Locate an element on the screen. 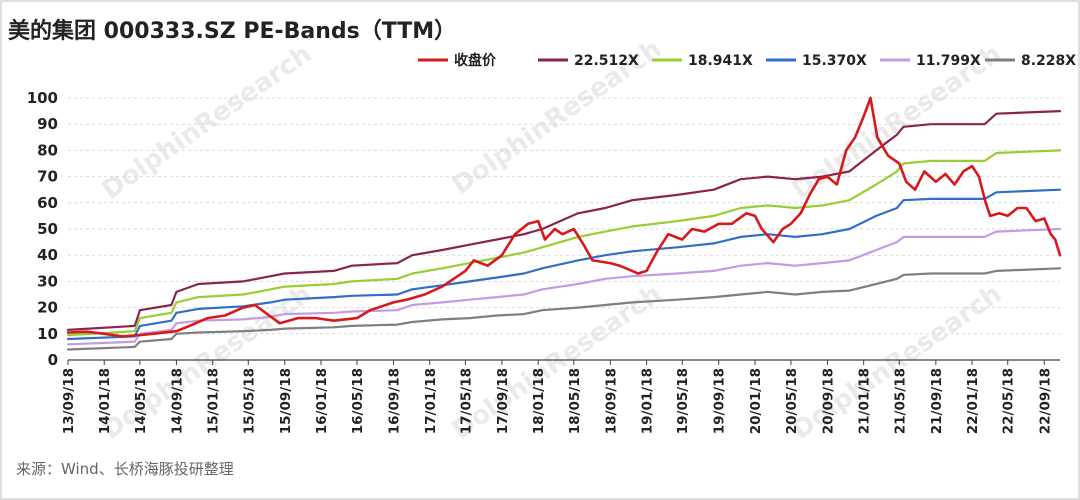 The height and width of the screenshot is (500, 1080). legend: 收盘价 22.512X 18.941X 15.370X 11.799X 8.228X is located at coordinates (747, 60).